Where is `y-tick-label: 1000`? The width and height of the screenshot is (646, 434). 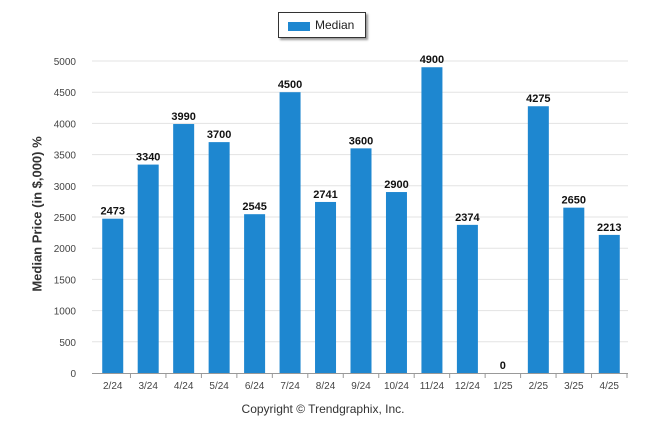 y-tick-label: 1000 is located at coordinates (65, 312).